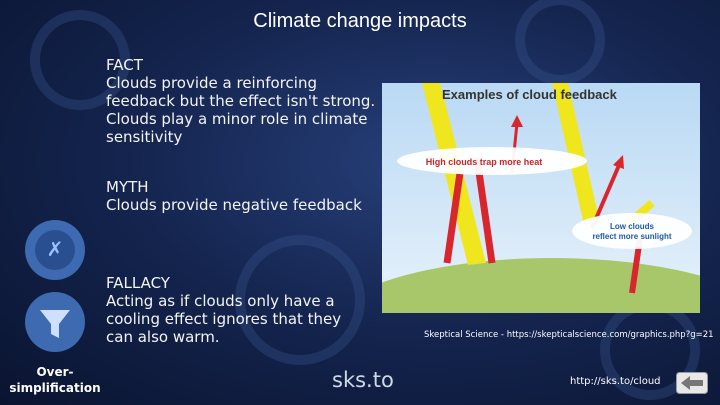 This screenshot has height=405, width=720. What do you see at coordinates (484, 162) in the screenshot?
I see `high-clouds-label: High clouds trap more heat` at bounding box center [484, 162].